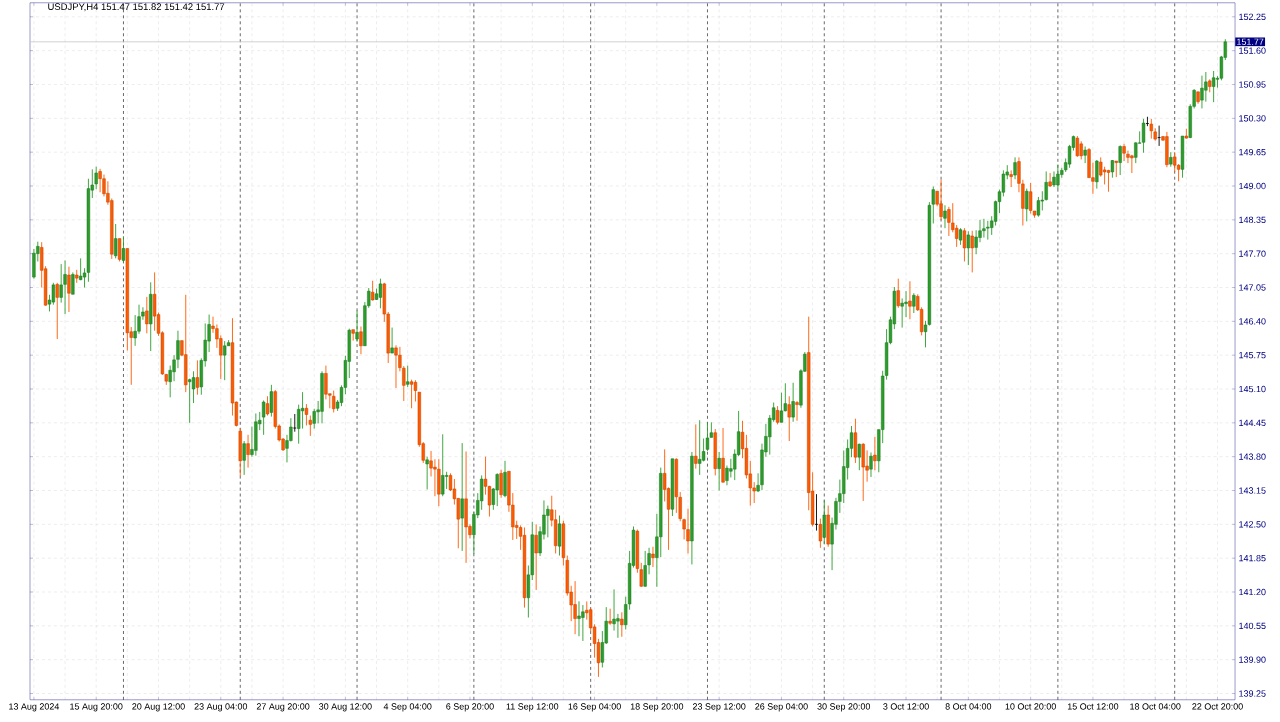  I want to click on x-tick-label: 11 Sep 12:00, so click(532, 707).